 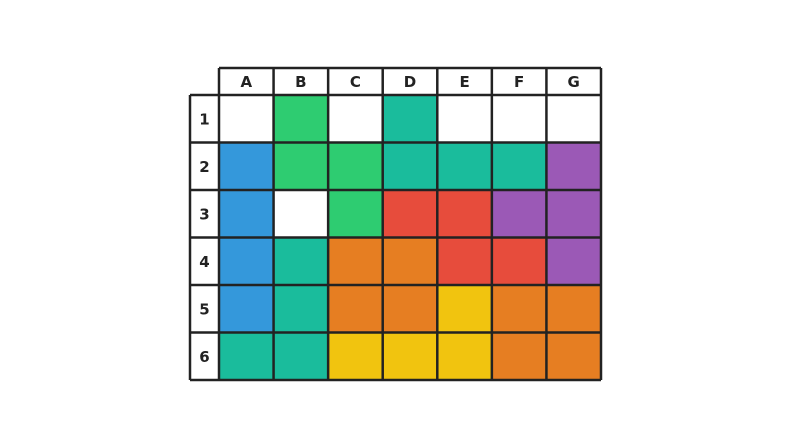 What do you see at coordinates (355, 82) in the screenshot?
I see `column-header: C` at bounding box center [355, 82].